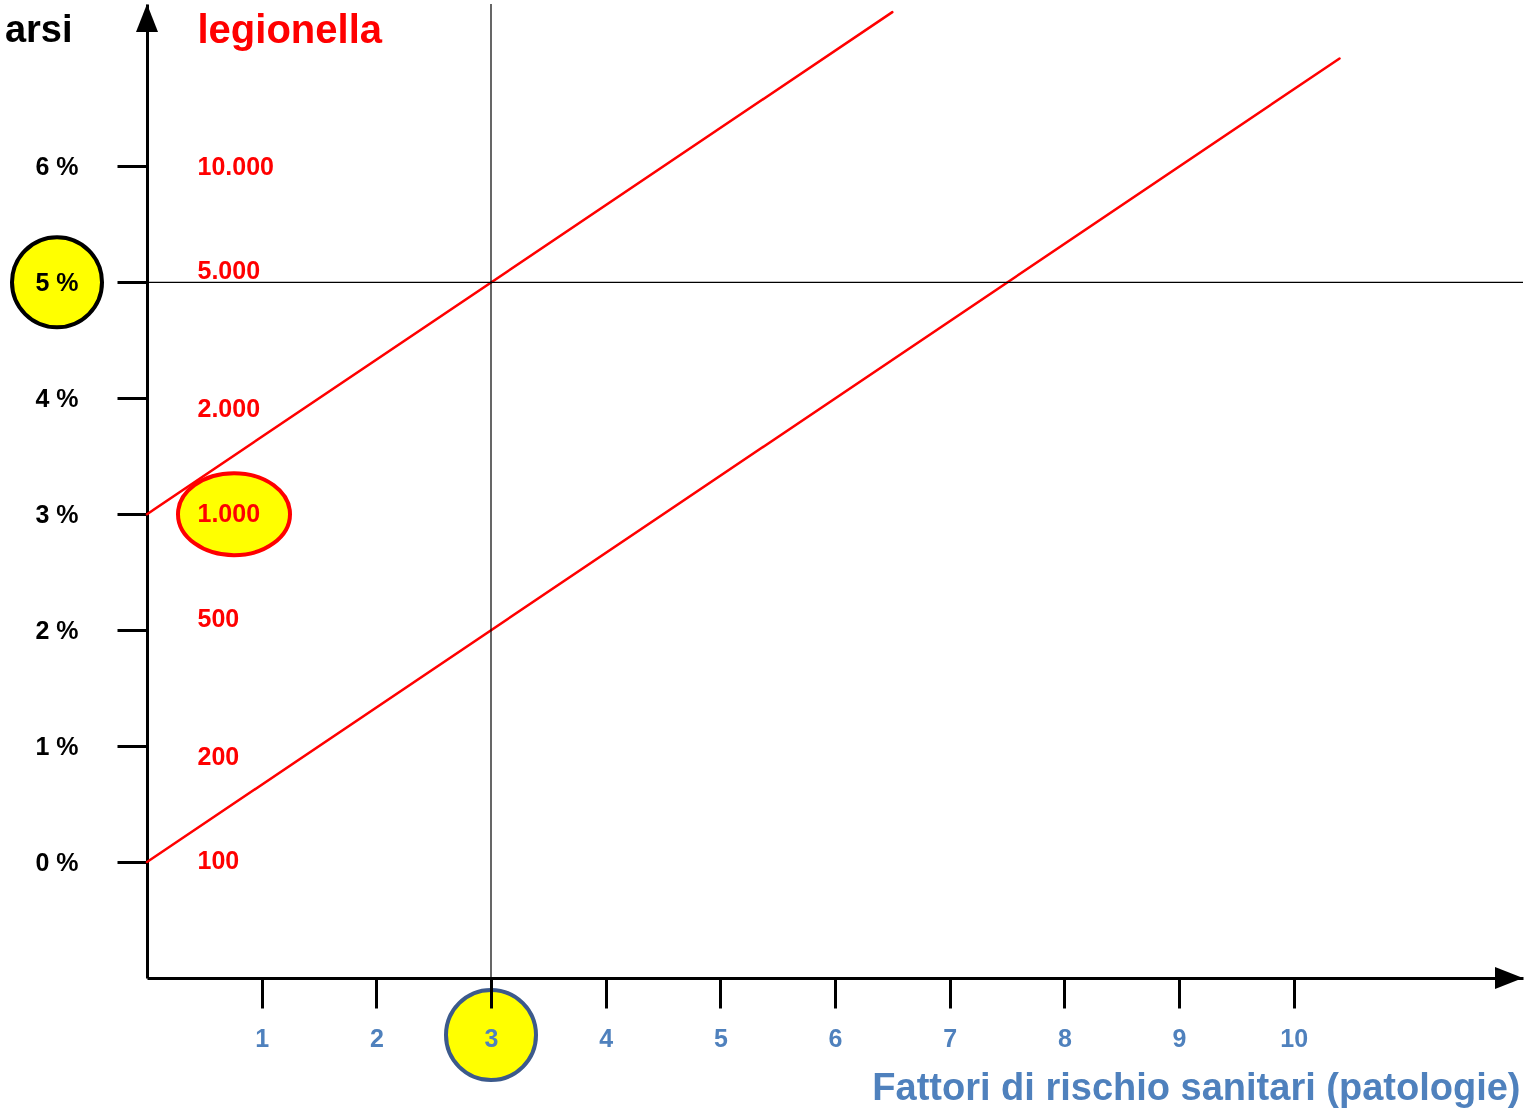 The width and height of the screenshot is (1526, 1114). What do you see at coordinates (57, 513) in the screenshot?
I see `y-tick-label: 3 %` at bounding box center [57, 513].